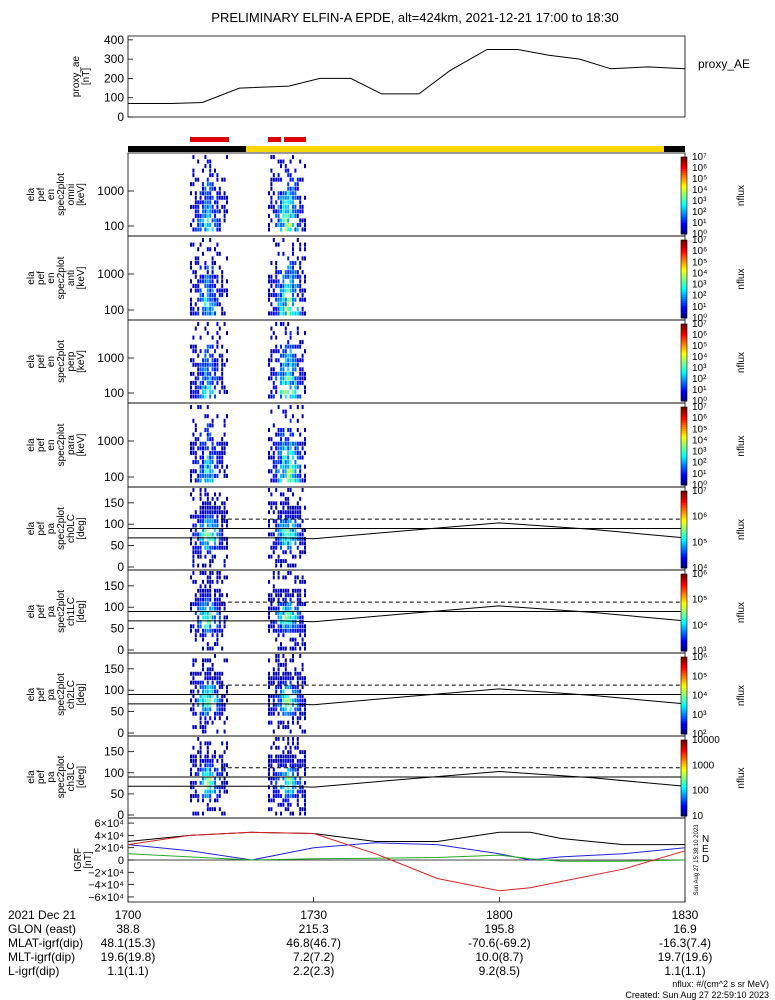 Image resolution: width=775 pixels, height=1000 pixels. I want to click on colorbar-frame, so click(684, 362).